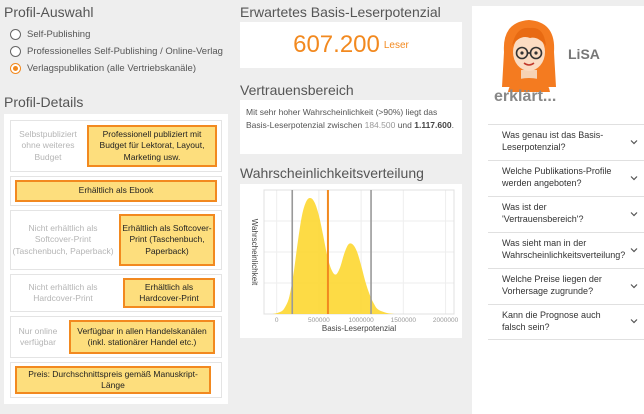 Image resolution: width=644 pixels, height=414 pixels. I want to click on x-tick-label: 1500000, so click(404, 320).